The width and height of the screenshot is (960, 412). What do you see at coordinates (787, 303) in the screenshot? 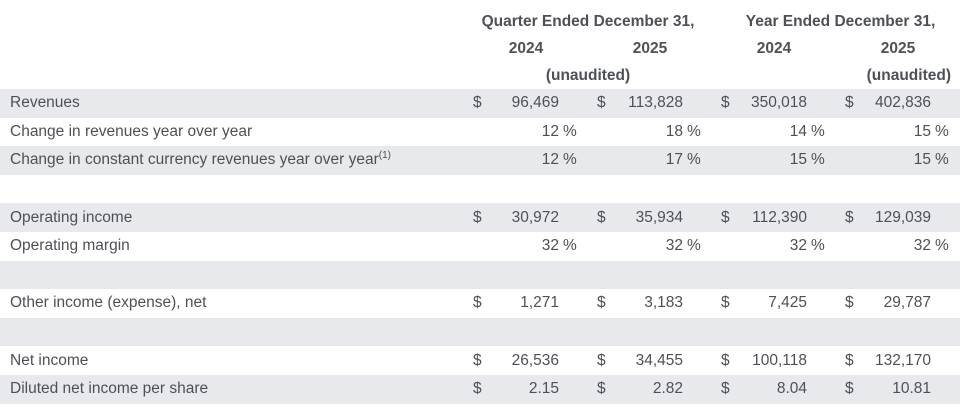
I see `cell-value: 7,425` at bounding box center [787, 303].